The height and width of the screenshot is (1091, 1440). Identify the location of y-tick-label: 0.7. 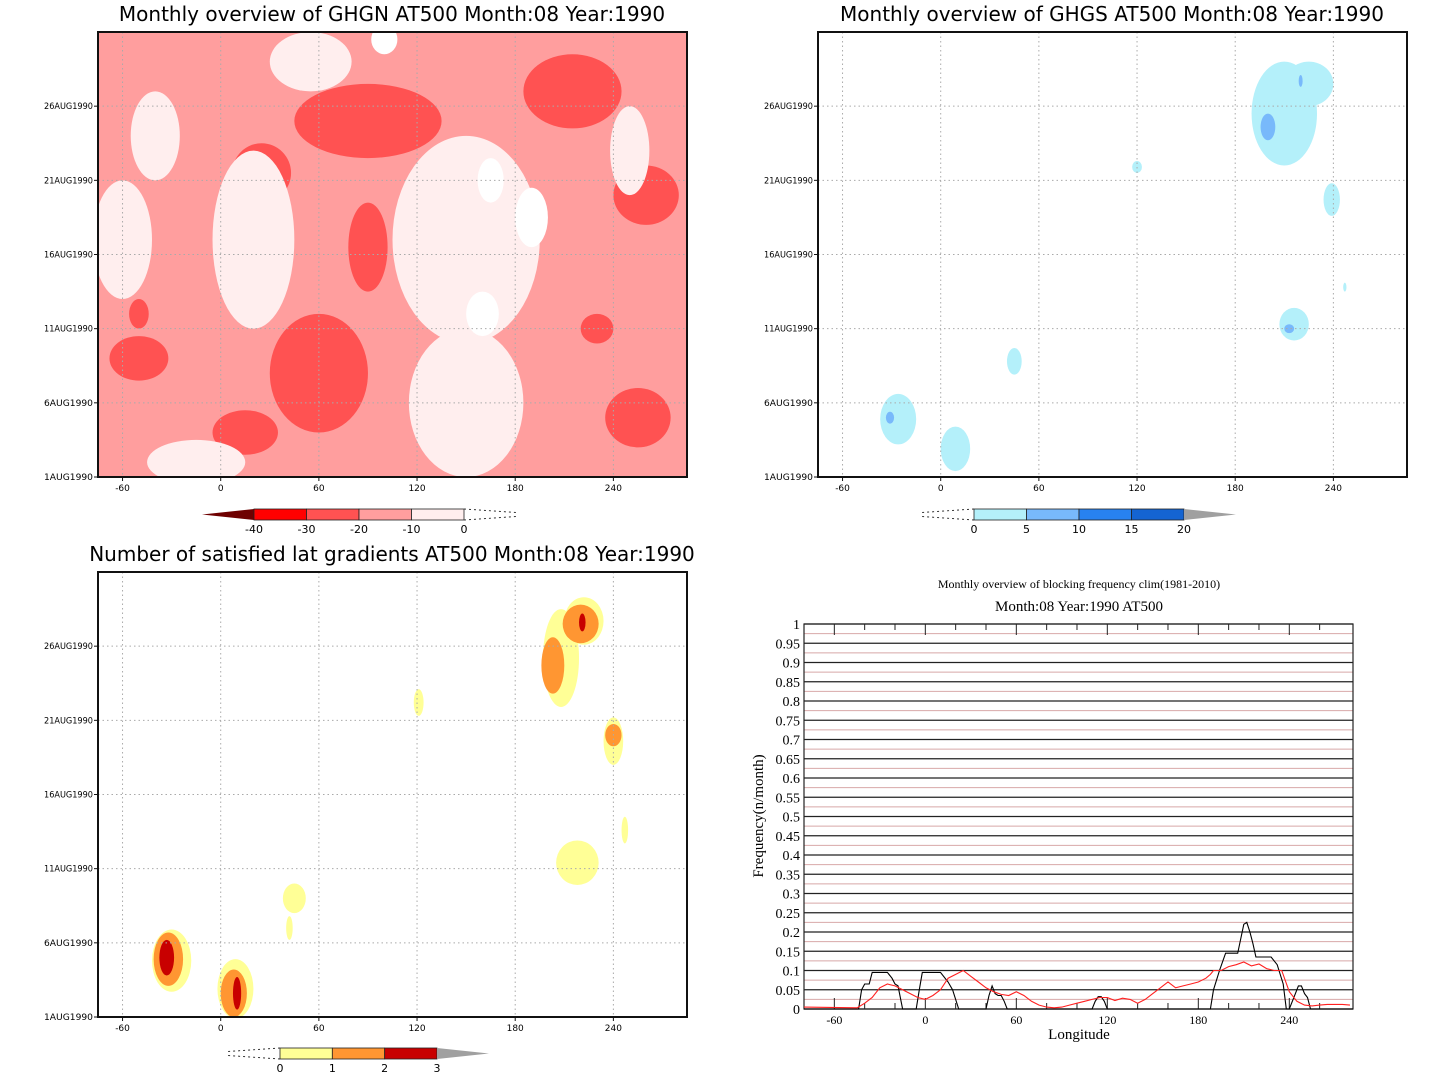
(792, 741).